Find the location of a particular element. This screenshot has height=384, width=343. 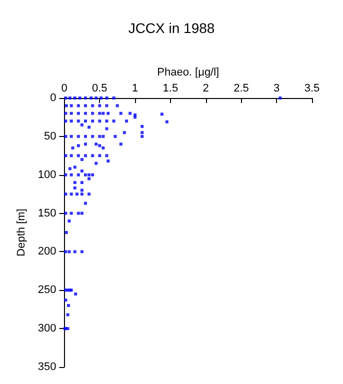

y-tick-label: 150 is located at coordinates (47, 213).